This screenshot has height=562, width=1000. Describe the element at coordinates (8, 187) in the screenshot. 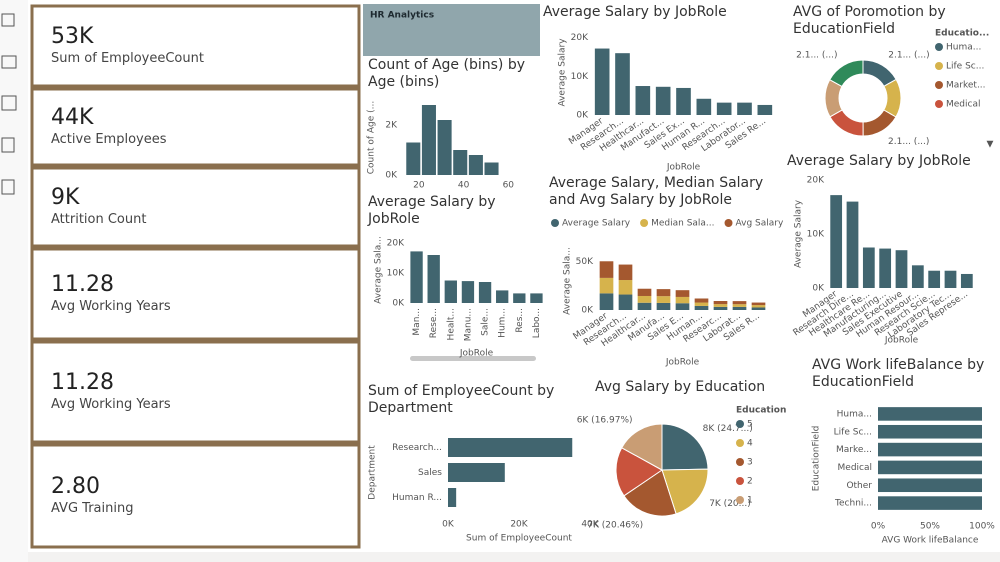

I see `tmdl-icon` at that location.